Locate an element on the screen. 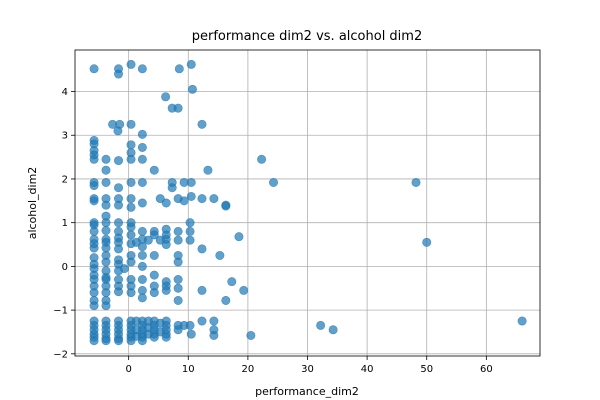 The width and height of the screenshot is (600, 400). x-tick-label: 40 is located at coordinates (367, 369).